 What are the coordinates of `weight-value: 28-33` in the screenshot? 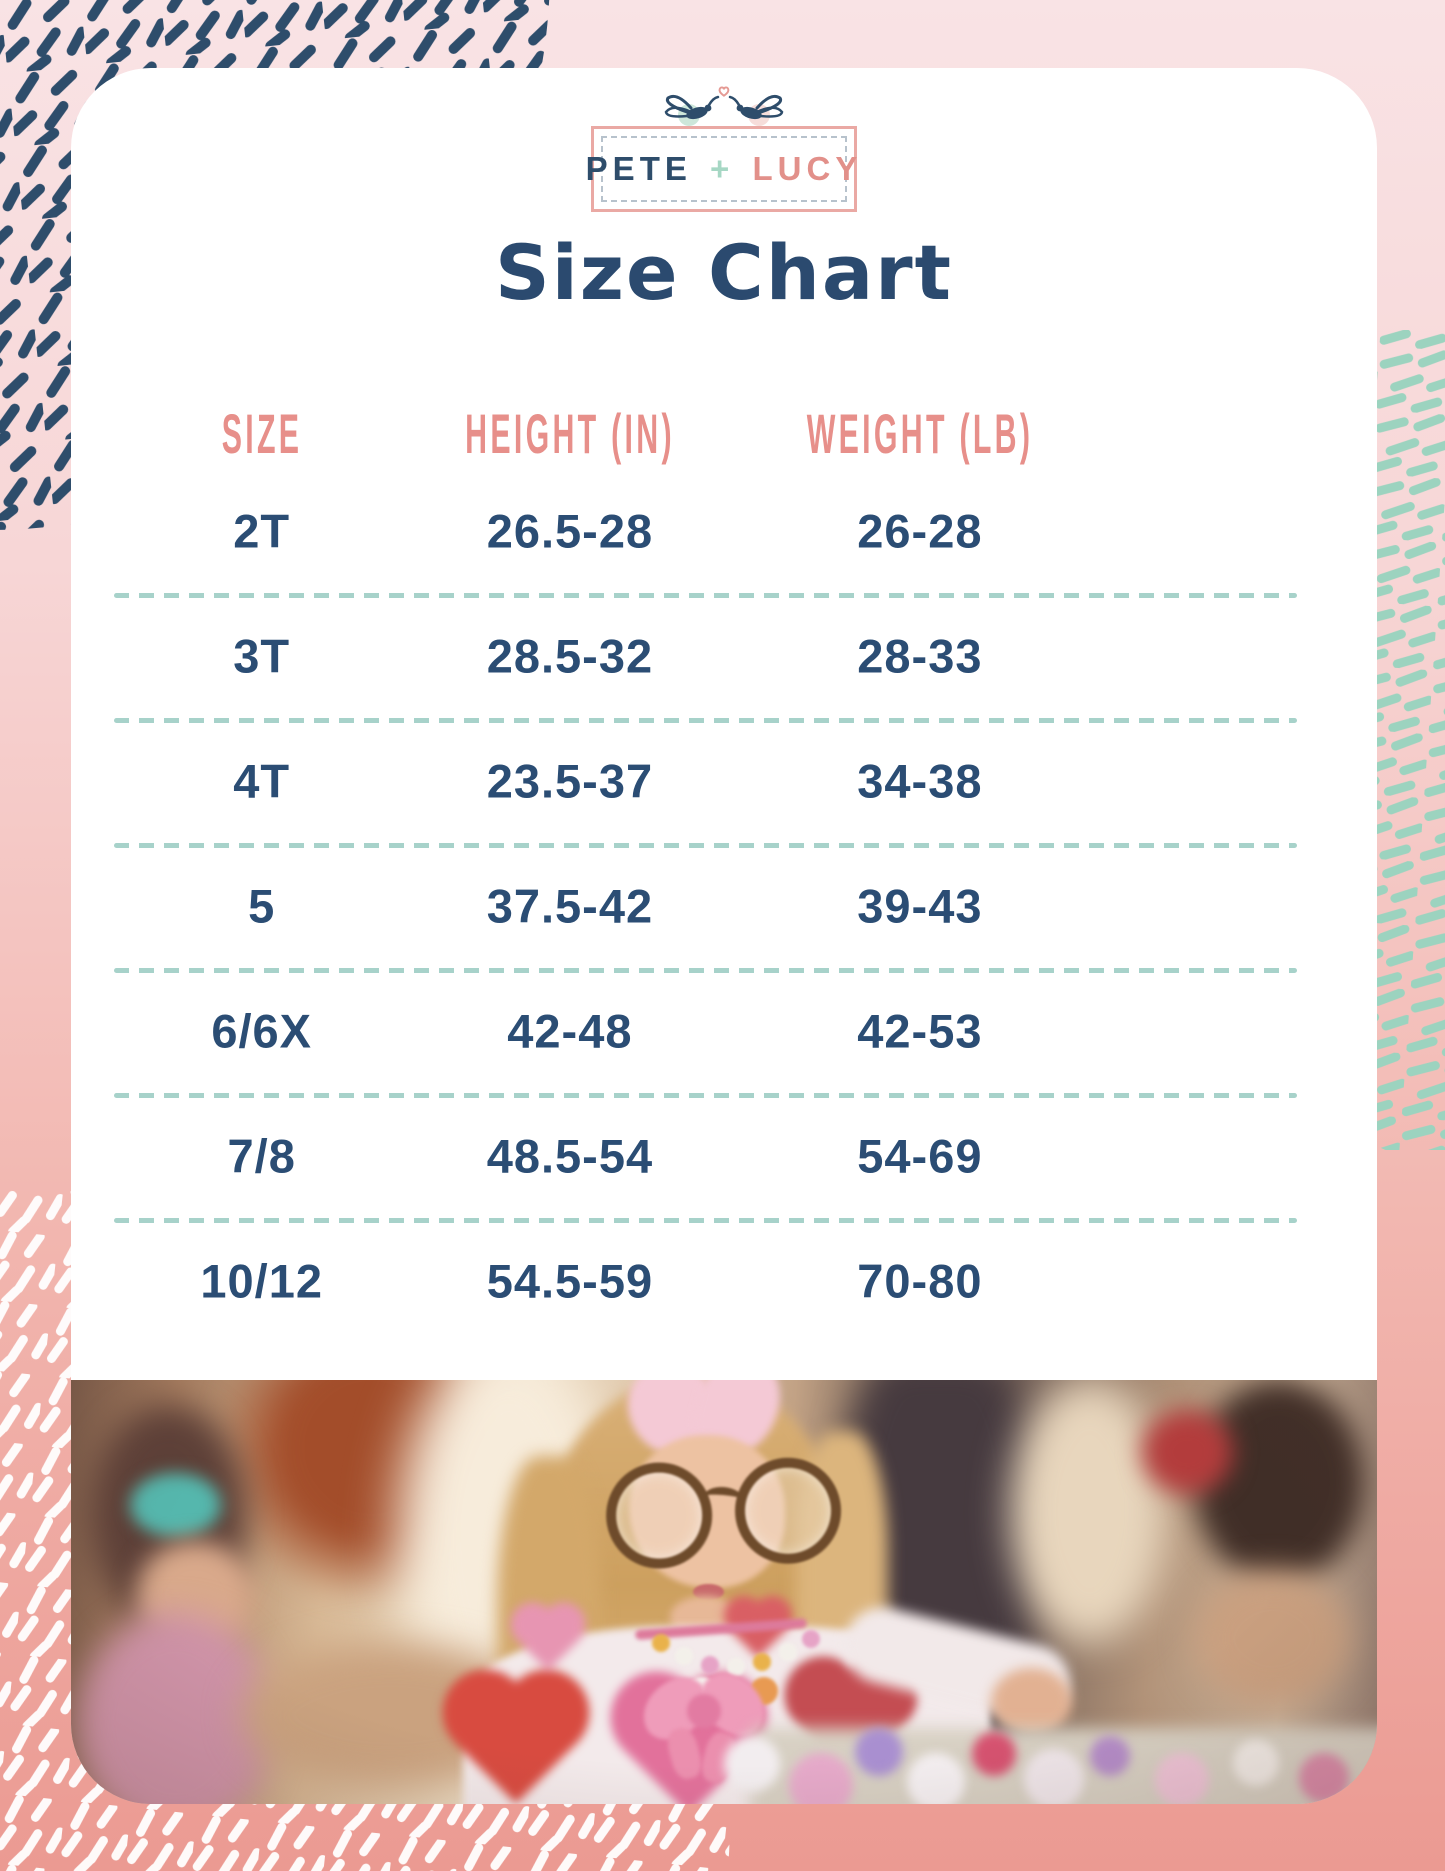 It's located at (920, 655).